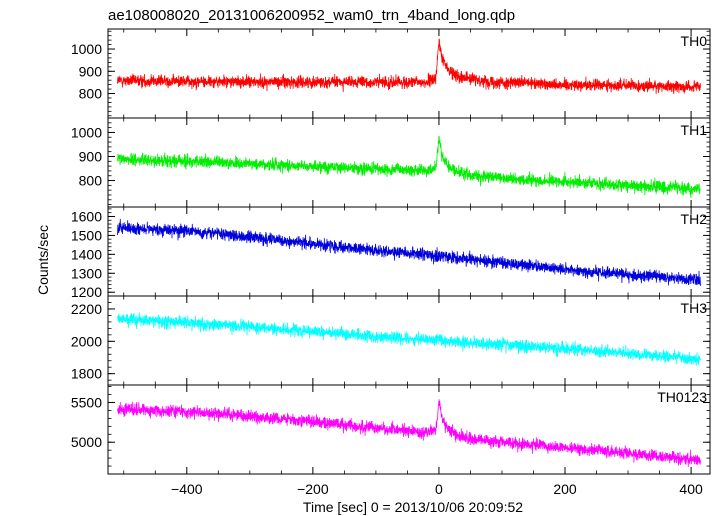 The height and width of the screenshot is (516, 717). I want to click on x-axis-label: Time [sec] 0 = 2013/10/06 20:09:52, so click(413, 507).